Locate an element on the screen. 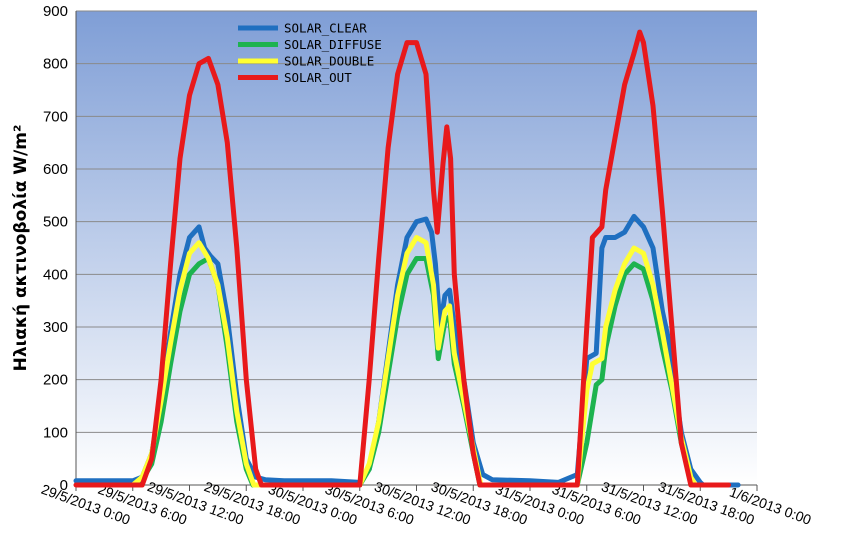 The height and width of the screenshot is (557, 865). y-tick-label: 100 is located at coordinates (55, 432).